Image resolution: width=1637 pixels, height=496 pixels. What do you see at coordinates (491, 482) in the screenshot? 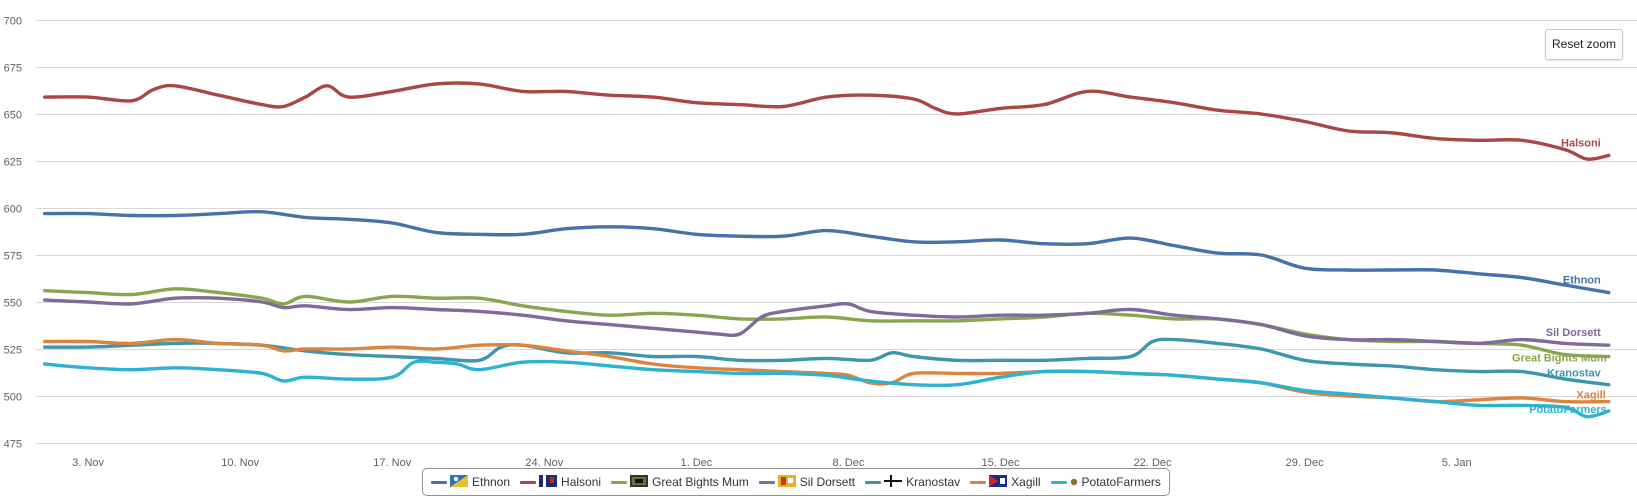
I see `legend-label: Ethnon` at bounding box center [491, 482].